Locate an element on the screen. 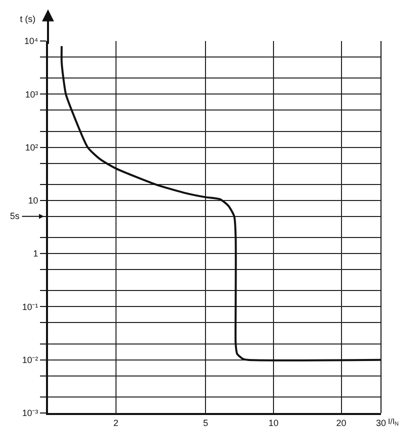 The height and width of the screenshot is (440, 409). y-tick-label: 10 is located at coordinates (33, 201).